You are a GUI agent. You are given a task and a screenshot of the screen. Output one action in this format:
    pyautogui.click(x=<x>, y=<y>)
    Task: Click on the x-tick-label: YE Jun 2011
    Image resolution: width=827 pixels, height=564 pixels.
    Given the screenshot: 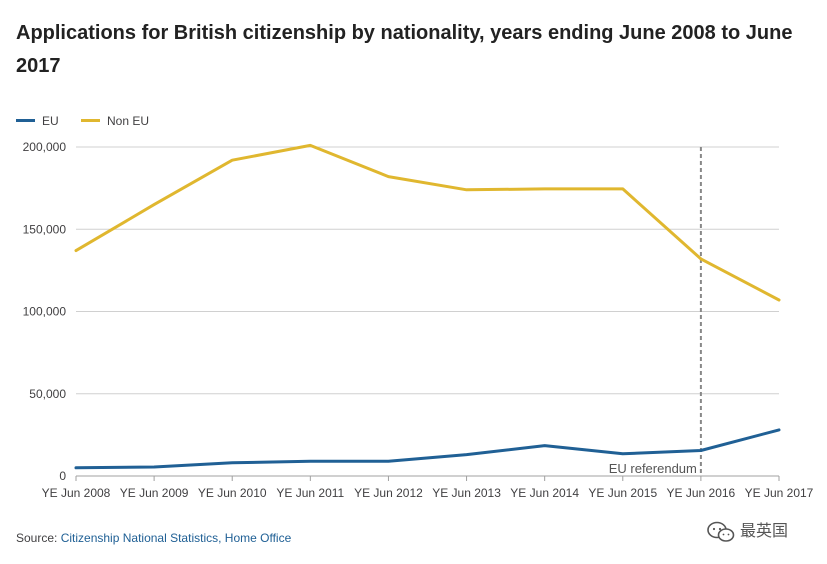 What is the action you would take?
    pyautogui.click(x=310, y=493)
    